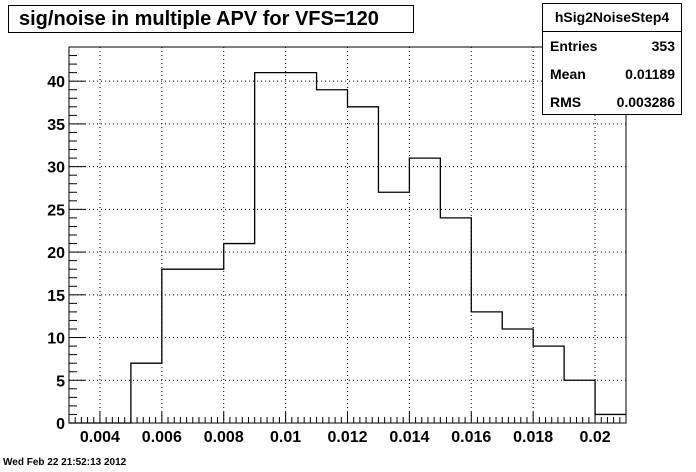 This screenshot has width=696, height=472. Describe the element at coordinates (650, 74) in the screenshot. I see `stats-mean-value: 0.01189` at that location.